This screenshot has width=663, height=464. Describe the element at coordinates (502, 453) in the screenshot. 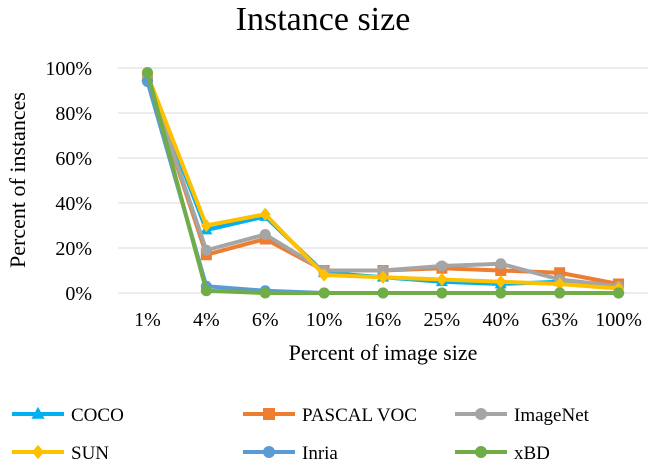

I see `legend-item: xBD` at that location.